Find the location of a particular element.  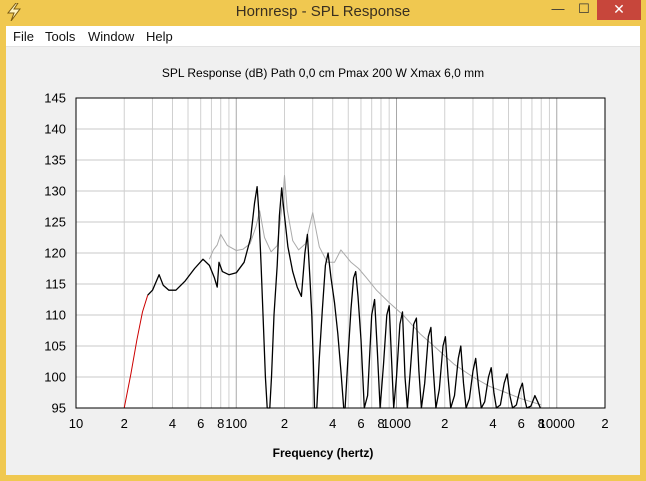

maximize-button: ☐ is located at coordinates (584, 8).